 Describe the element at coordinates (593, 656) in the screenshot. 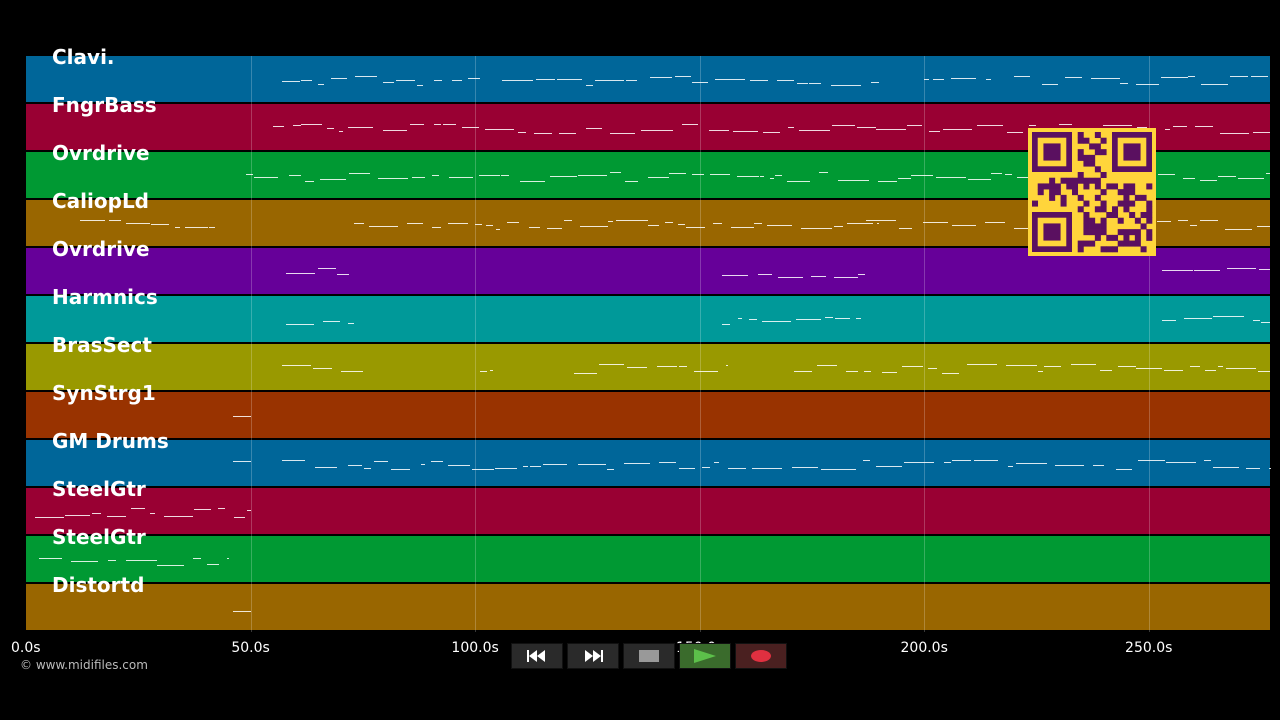

I see `fast-forward-button` at that location.